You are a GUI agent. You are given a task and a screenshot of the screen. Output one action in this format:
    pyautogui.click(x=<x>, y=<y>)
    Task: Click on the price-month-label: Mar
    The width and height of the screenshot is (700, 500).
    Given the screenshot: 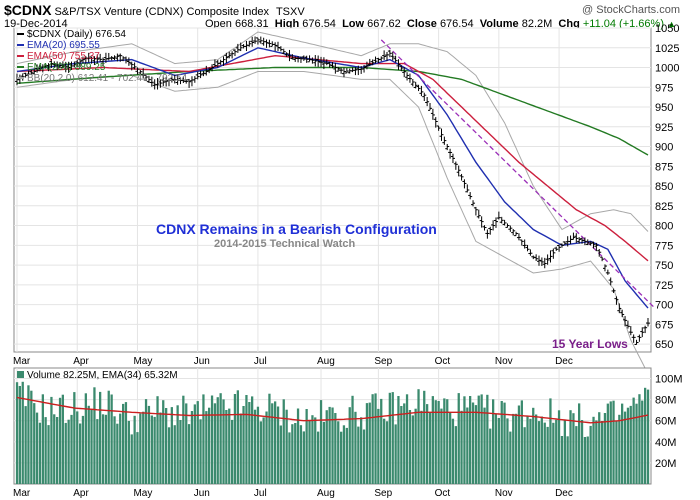 What is the action you would take?
    pyautogui.click(x=22, y=361)
    